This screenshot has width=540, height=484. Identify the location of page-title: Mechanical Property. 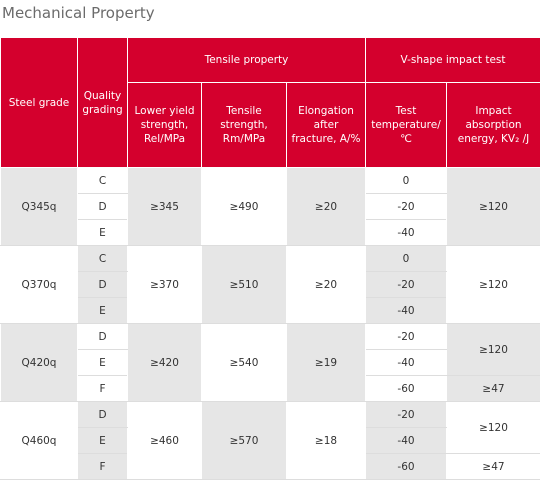
(78, 13).